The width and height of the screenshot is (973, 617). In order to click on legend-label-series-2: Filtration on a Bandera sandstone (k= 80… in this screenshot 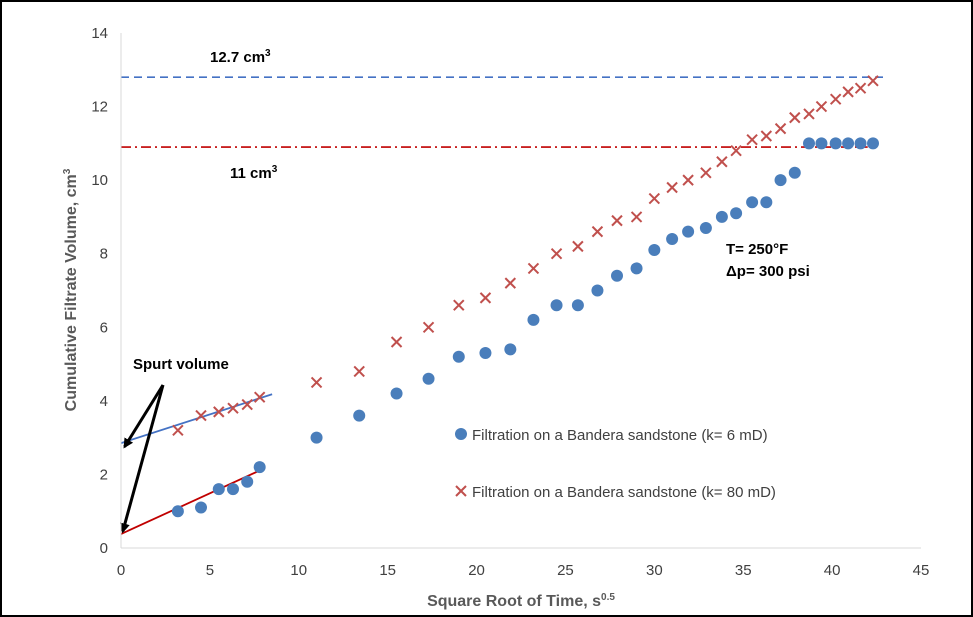, I will do `click(624, 492)`.